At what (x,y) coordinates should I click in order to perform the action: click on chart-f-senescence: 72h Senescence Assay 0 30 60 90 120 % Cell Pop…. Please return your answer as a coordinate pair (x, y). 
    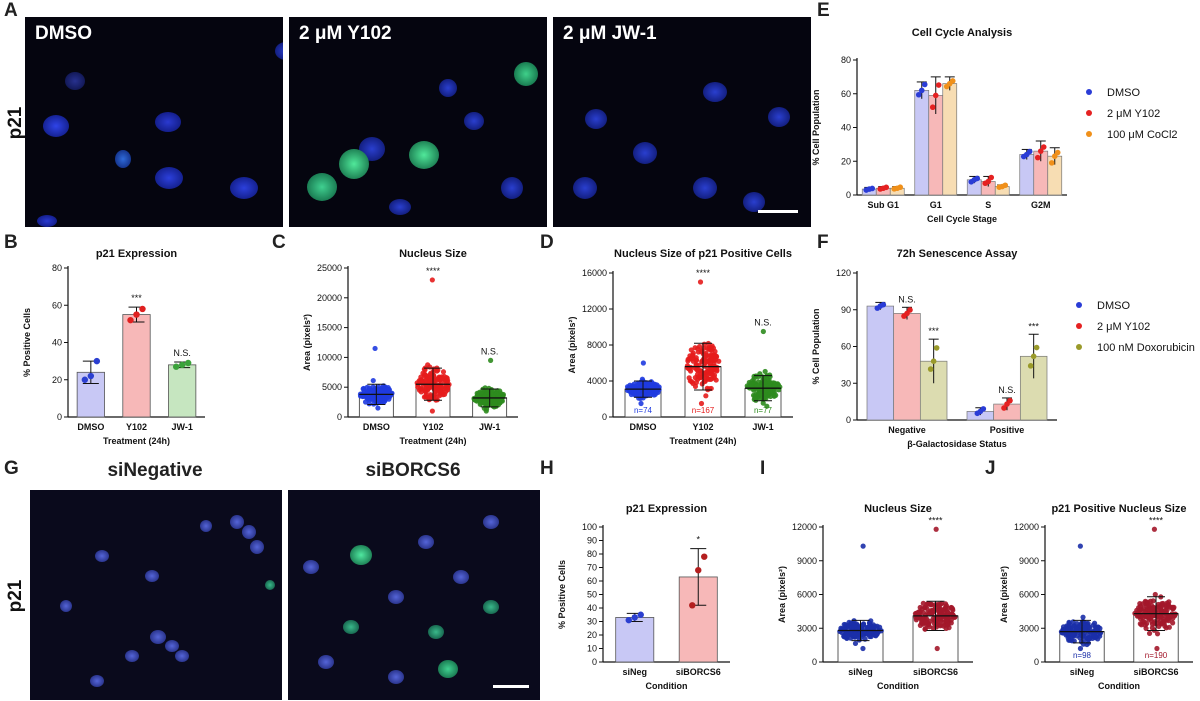
    Looking at the image, I should click on (1003, 348).